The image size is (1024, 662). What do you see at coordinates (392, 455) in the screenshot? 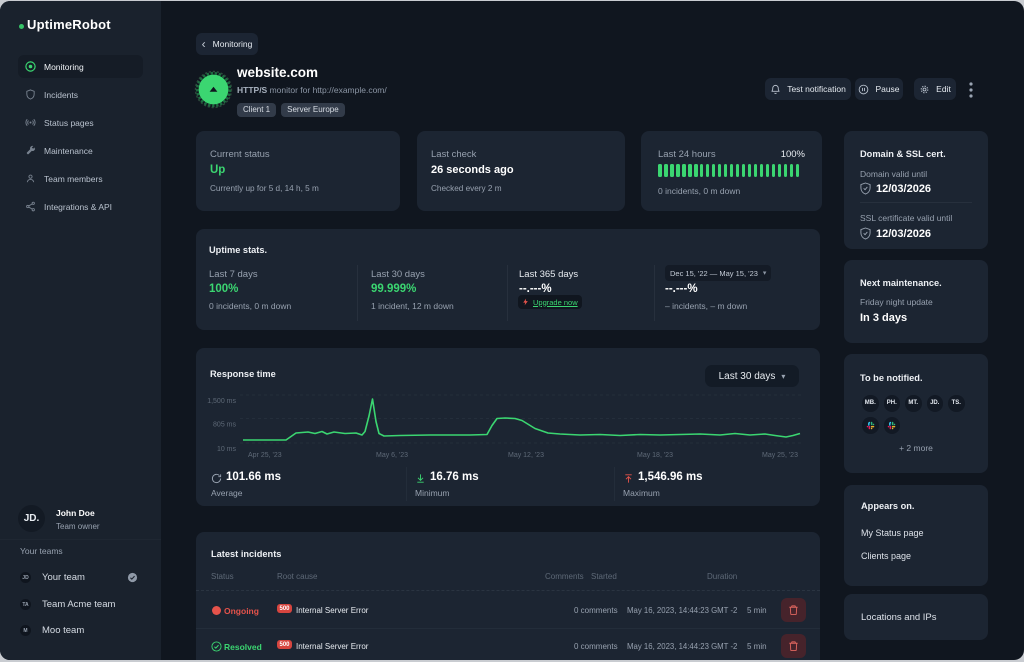
I see `svg-text: May 6, '23` at bounding box center [392, 455].